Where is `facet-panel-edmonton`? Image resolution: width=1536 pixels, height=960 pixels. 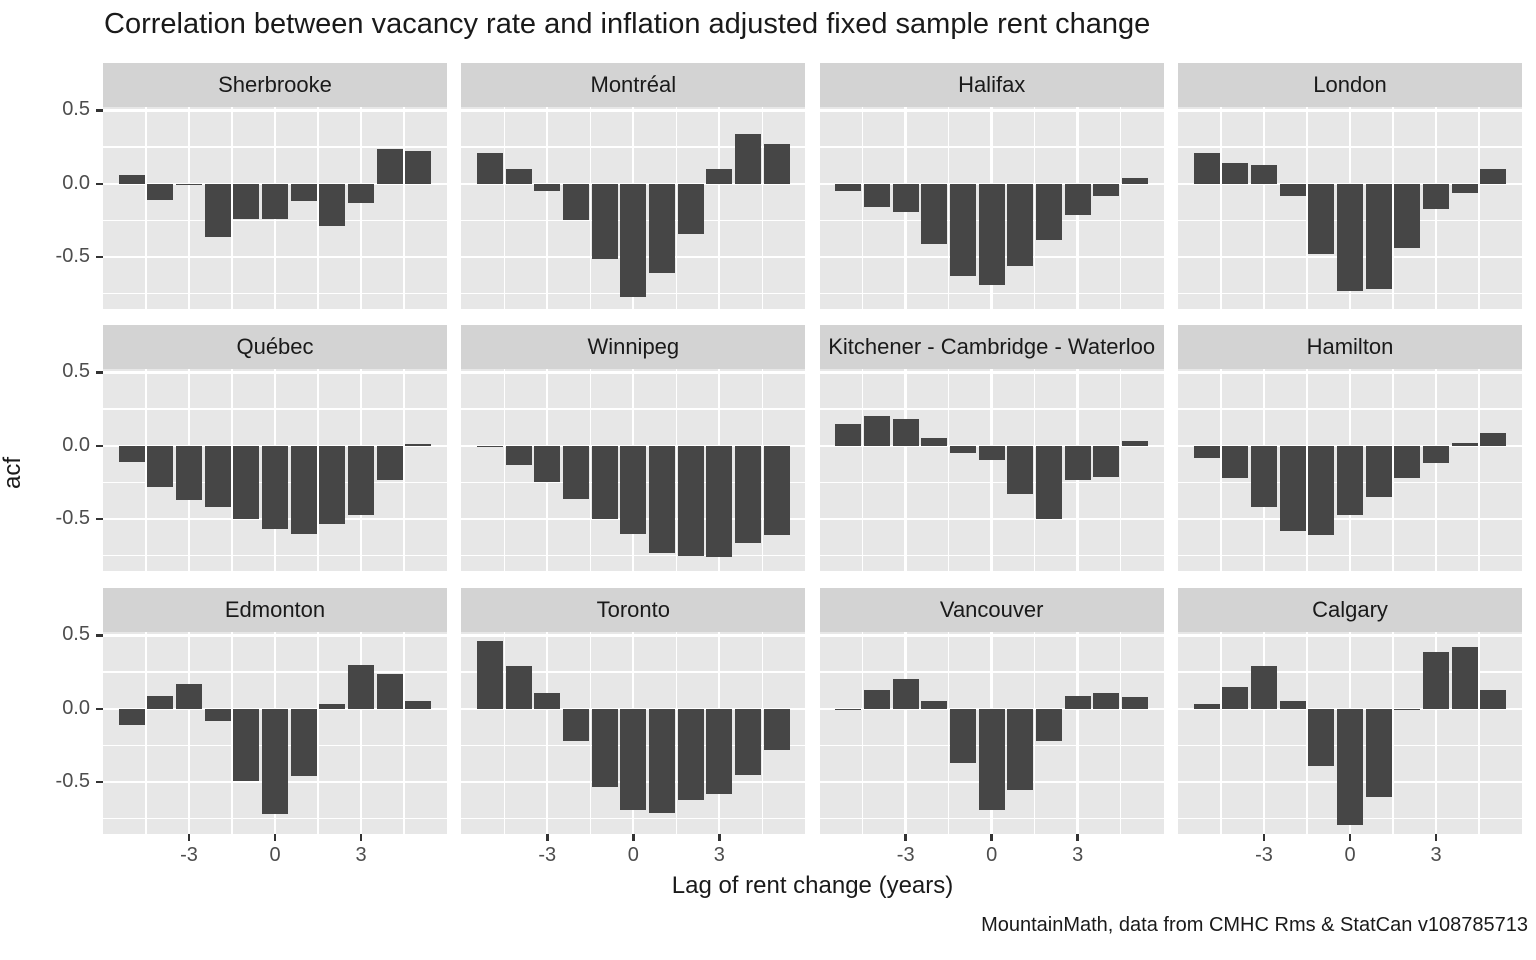 facet-panel-edmonton is located at coordinates (275, 733).